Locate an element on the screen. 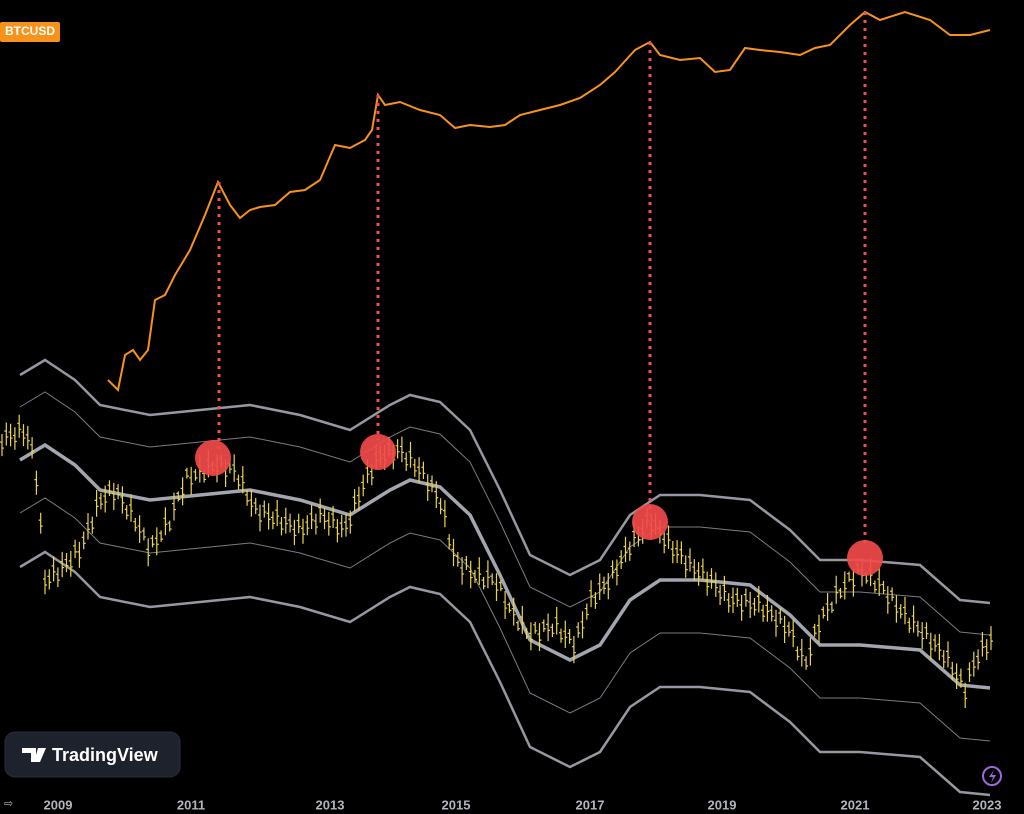 This screenshot has width=1024, height=814. x-tick-label: 2021 is located at coordinates (855, 804).